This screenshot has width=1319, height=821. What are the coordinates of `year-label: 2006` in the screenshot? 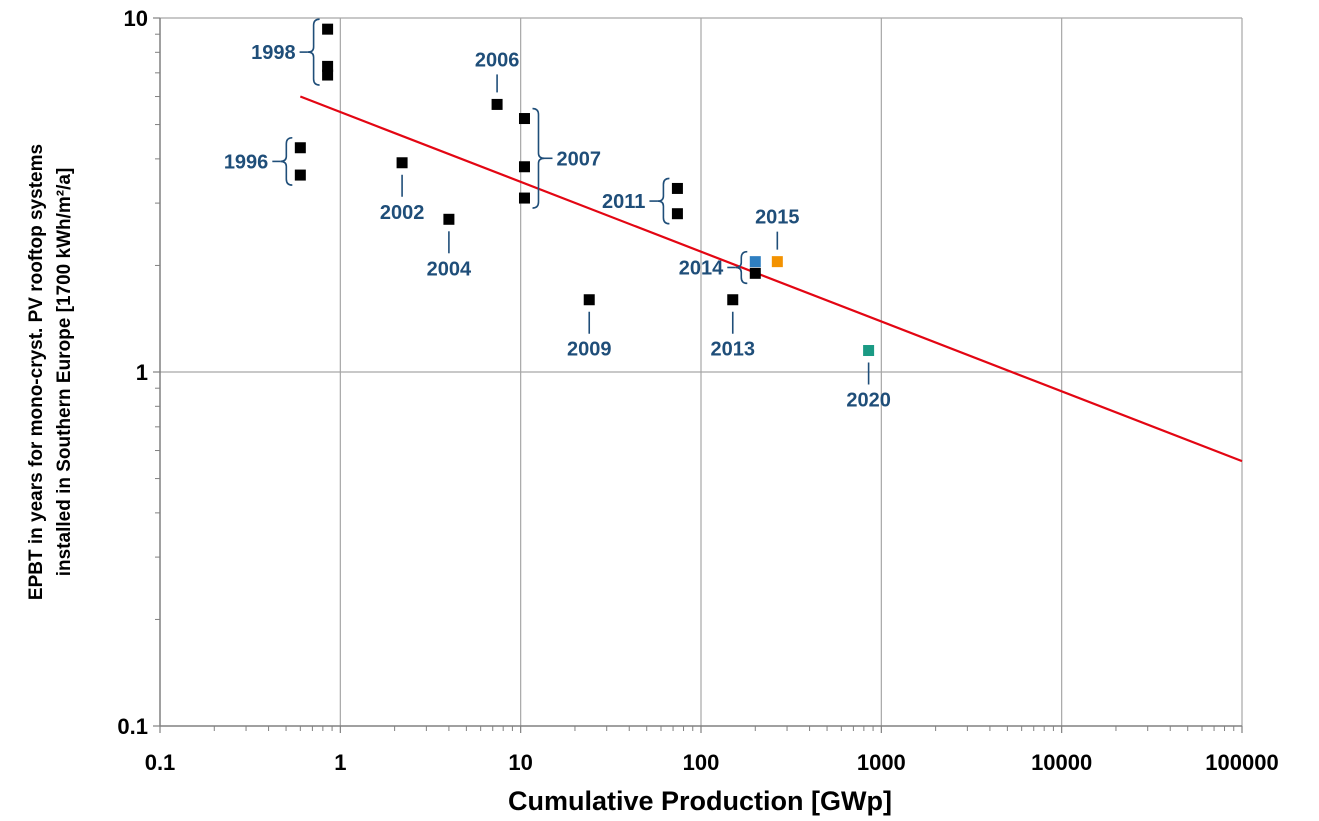 It's located at (497, 60).